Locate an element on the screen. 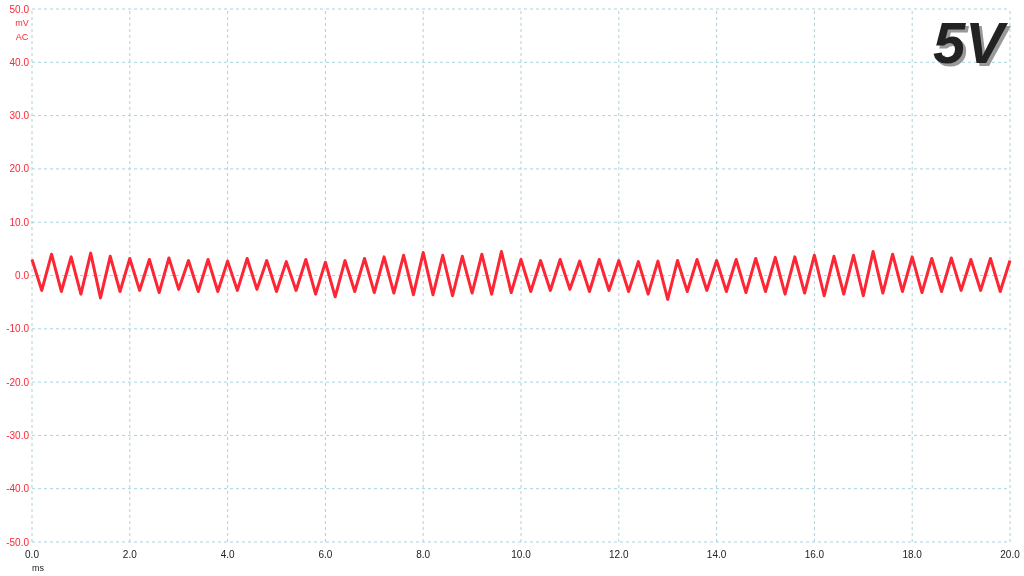  y-tick-label: -40.0 is located at coordinates (18, 489).